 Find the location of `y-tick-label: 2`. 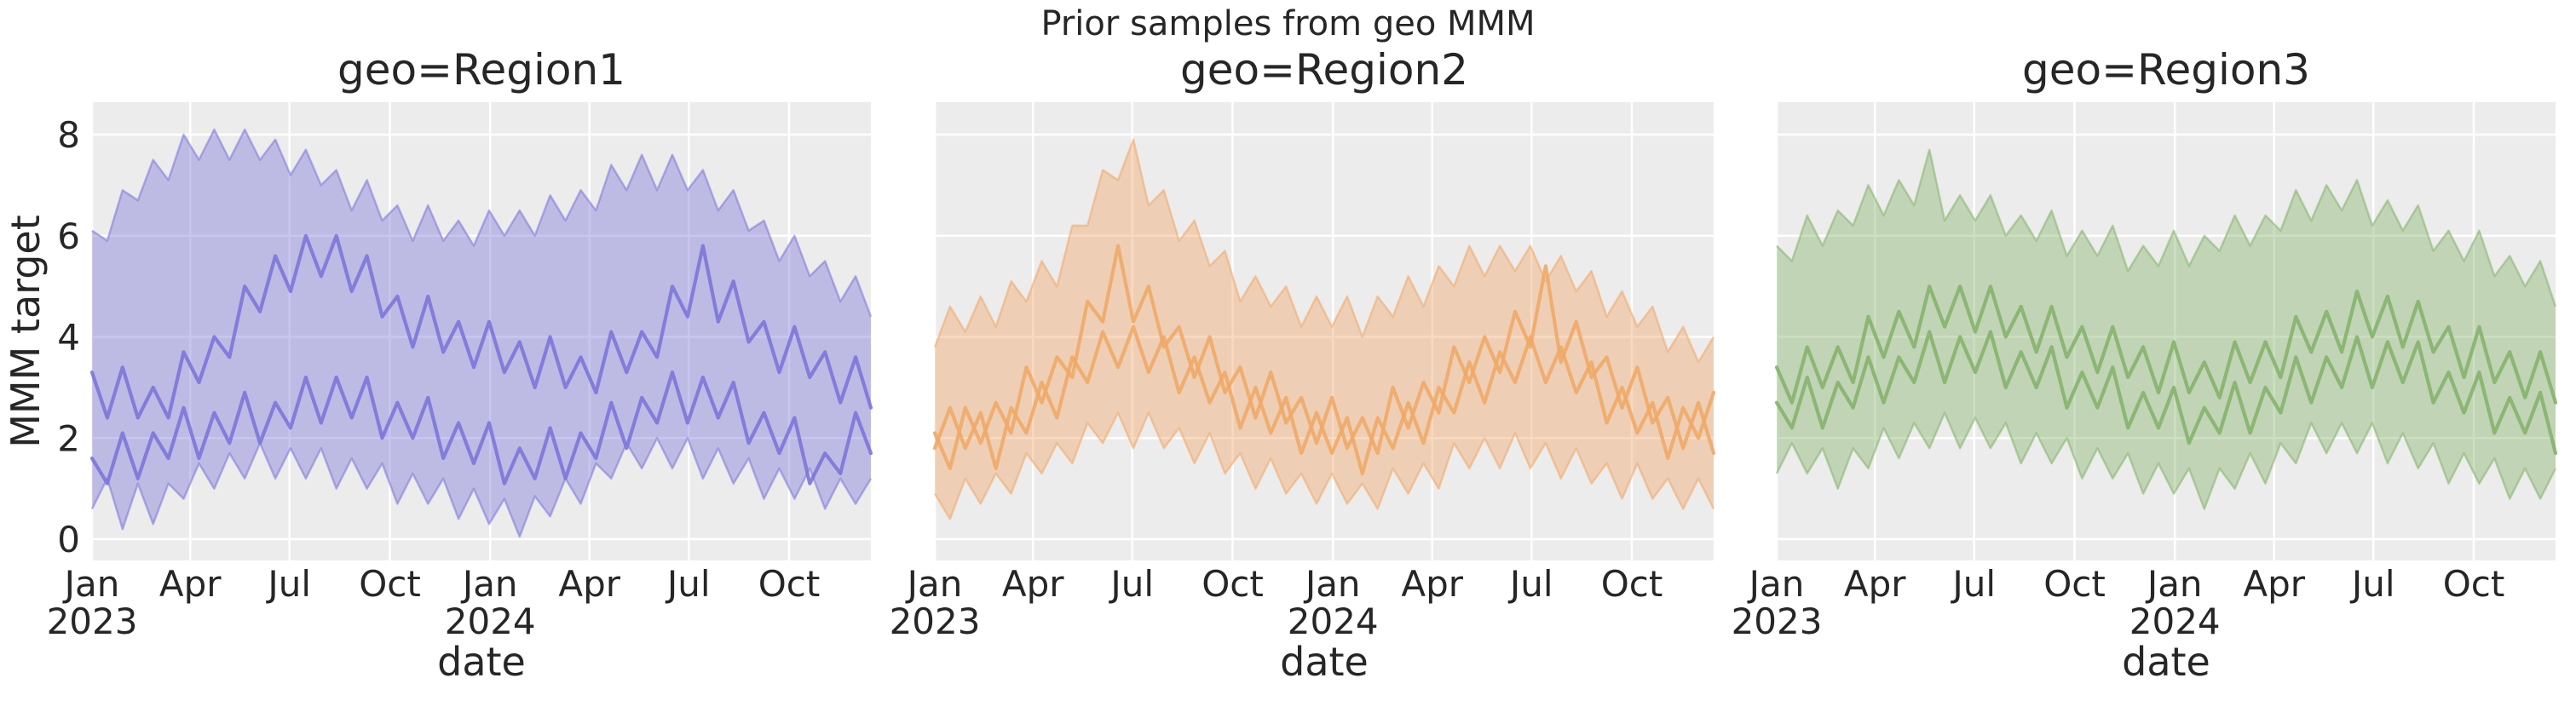

y-tick-label: 2 is located at coordinates (68, 438).